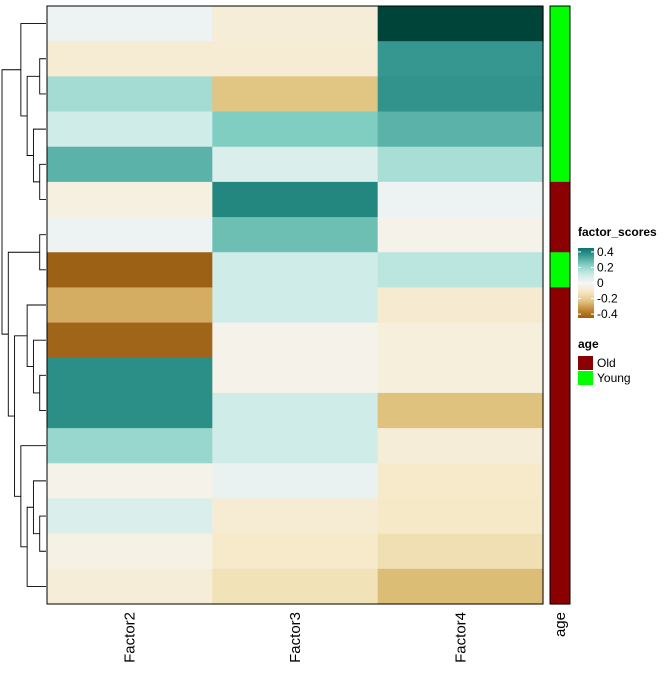 The height and width of the screenshot is (677, 672). I want to click on legend-key-young, so click(585, 378).